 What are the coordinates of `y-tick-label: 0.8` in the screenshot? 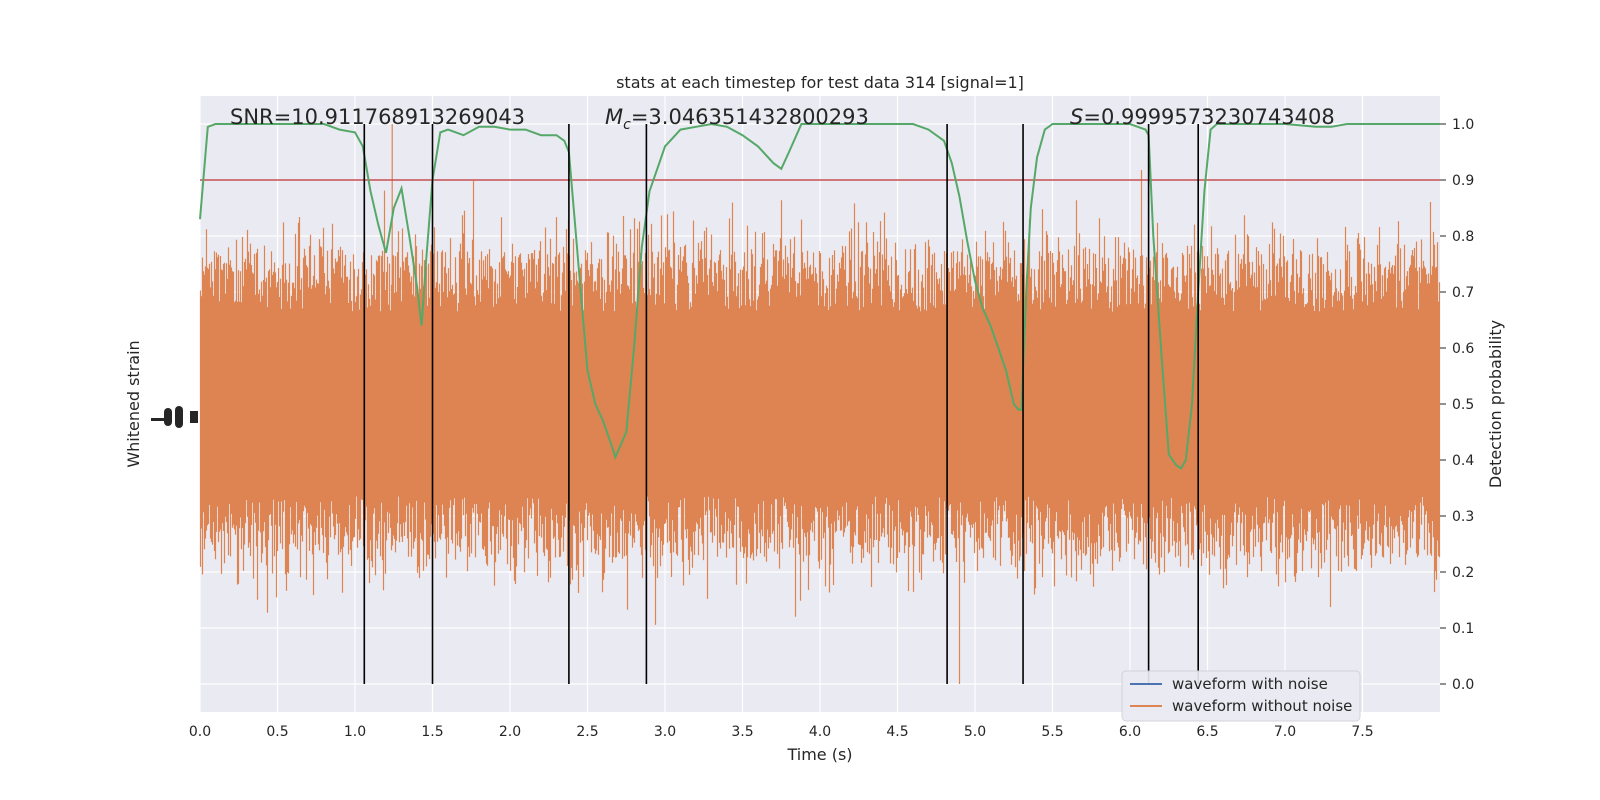 It's located at (1463, 237).